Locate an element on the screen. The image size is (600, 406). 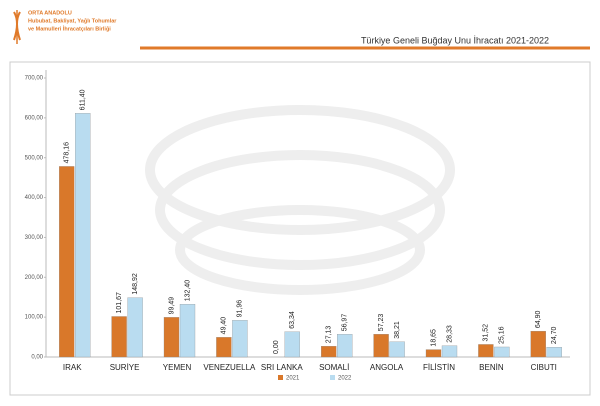
x-tick-label: ANGOLA is located at coordinates (387, 367).